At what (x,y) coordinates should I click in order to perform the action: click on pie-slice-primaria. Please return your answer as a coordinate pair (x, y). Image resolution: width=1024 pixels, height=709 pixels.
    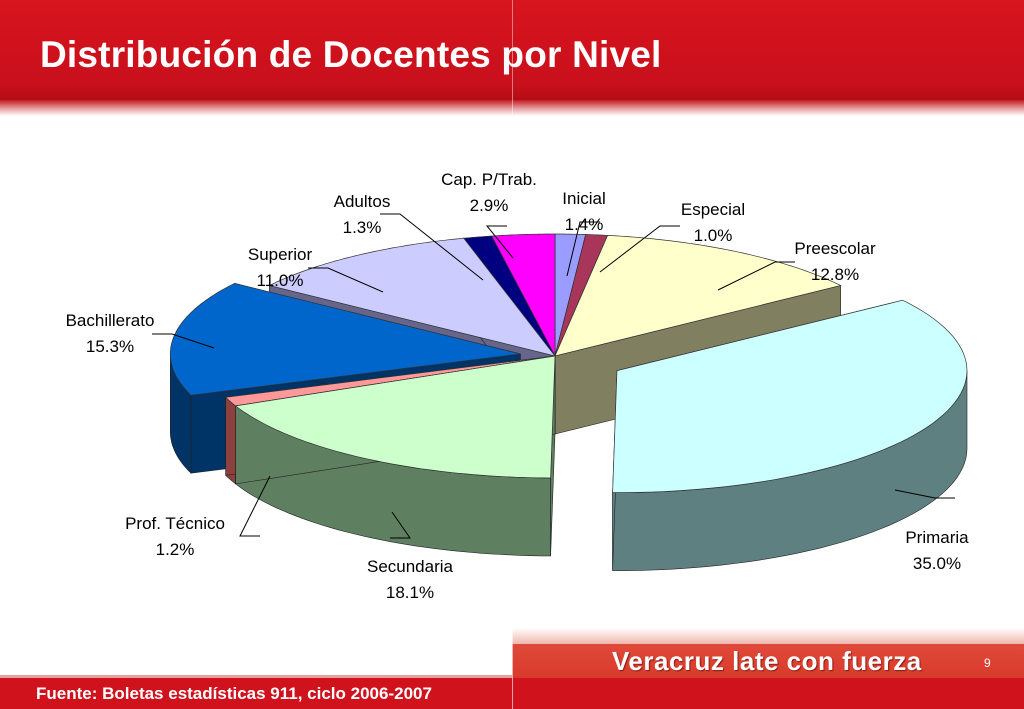
    Looking at the image, I should click on (790, 435).